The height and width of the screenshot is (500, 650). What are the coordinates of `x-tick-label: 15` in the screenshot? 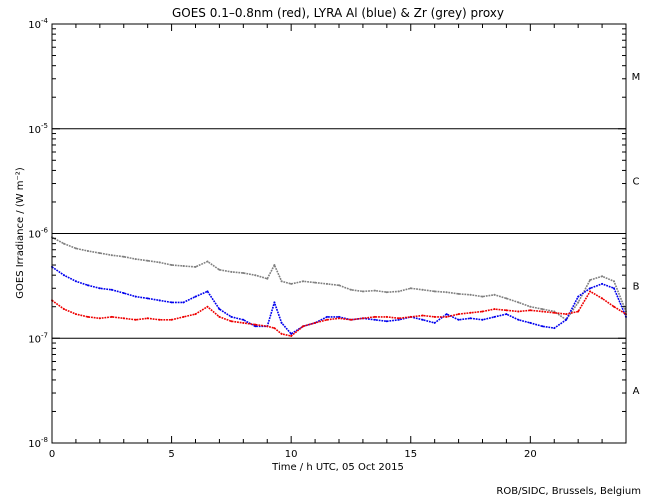 It's located at (410, 454).